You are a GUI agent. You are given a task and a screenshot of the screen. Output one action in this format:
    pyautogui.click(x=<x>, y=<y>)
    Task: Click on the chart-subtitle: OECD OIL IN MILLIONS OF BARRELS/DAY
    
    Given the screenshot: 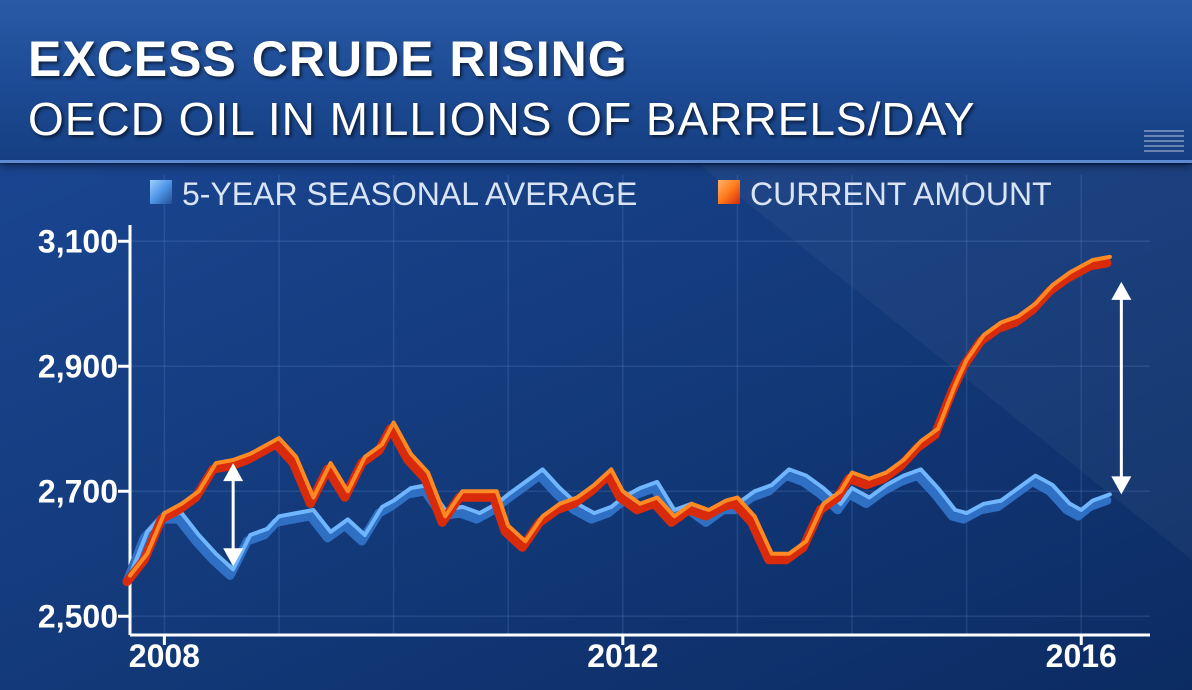 What is the action you would take?
    pyautogui.click(x=502, y=119)
    